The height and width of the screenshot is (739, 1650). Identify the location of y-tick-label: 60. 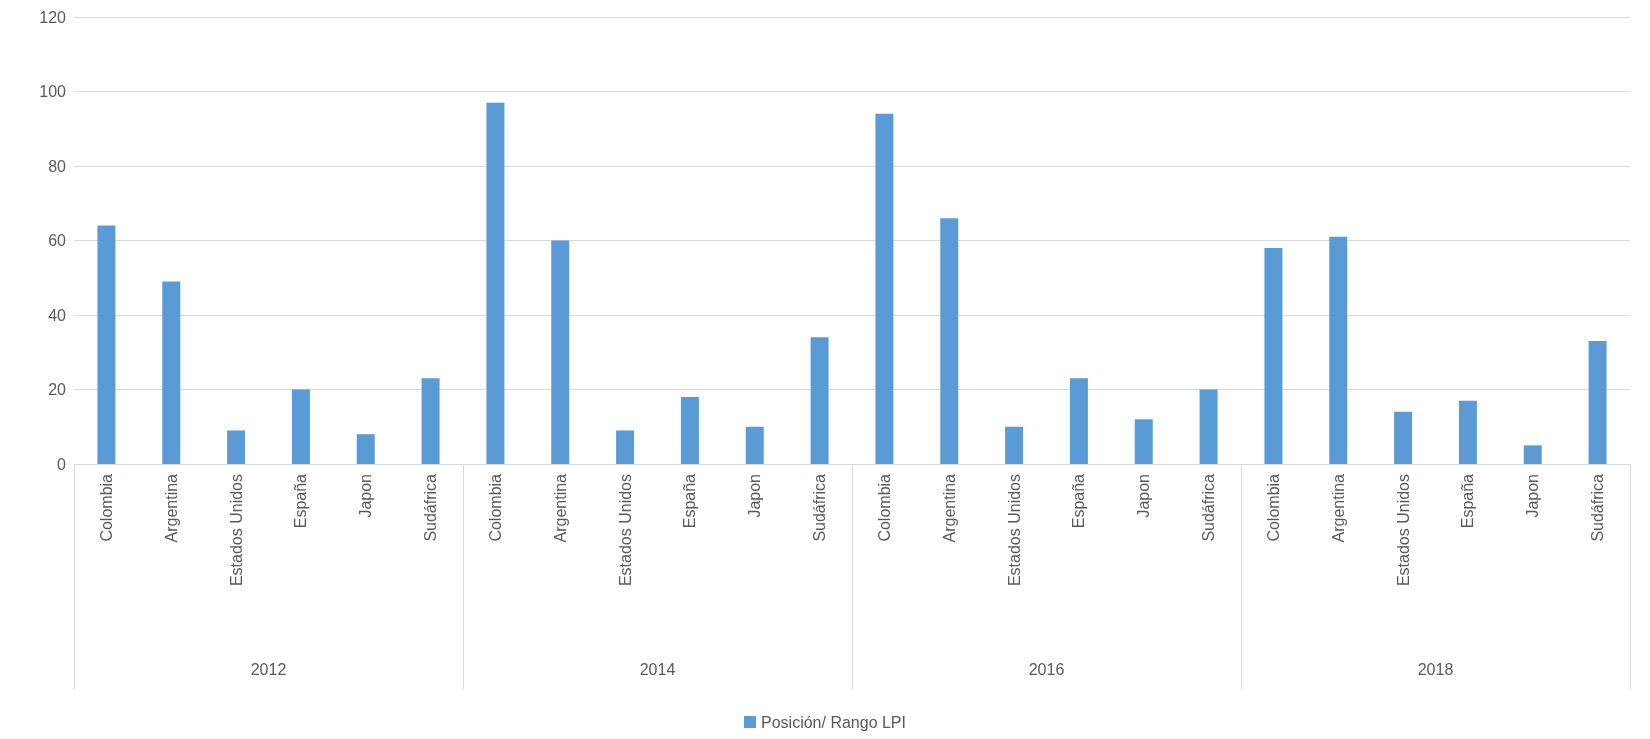
(57, 240).